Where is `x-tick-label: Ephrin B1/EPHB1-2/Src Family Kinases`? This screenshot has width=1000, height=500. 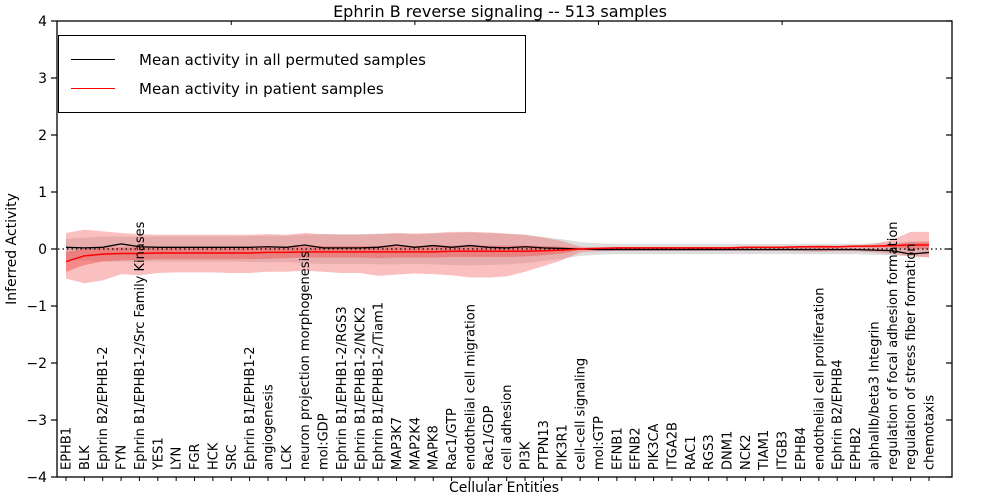 x-tick-label: Ephrin B1/EPHB1-2/Src Family Kinases is located at coordinates (140, 345).